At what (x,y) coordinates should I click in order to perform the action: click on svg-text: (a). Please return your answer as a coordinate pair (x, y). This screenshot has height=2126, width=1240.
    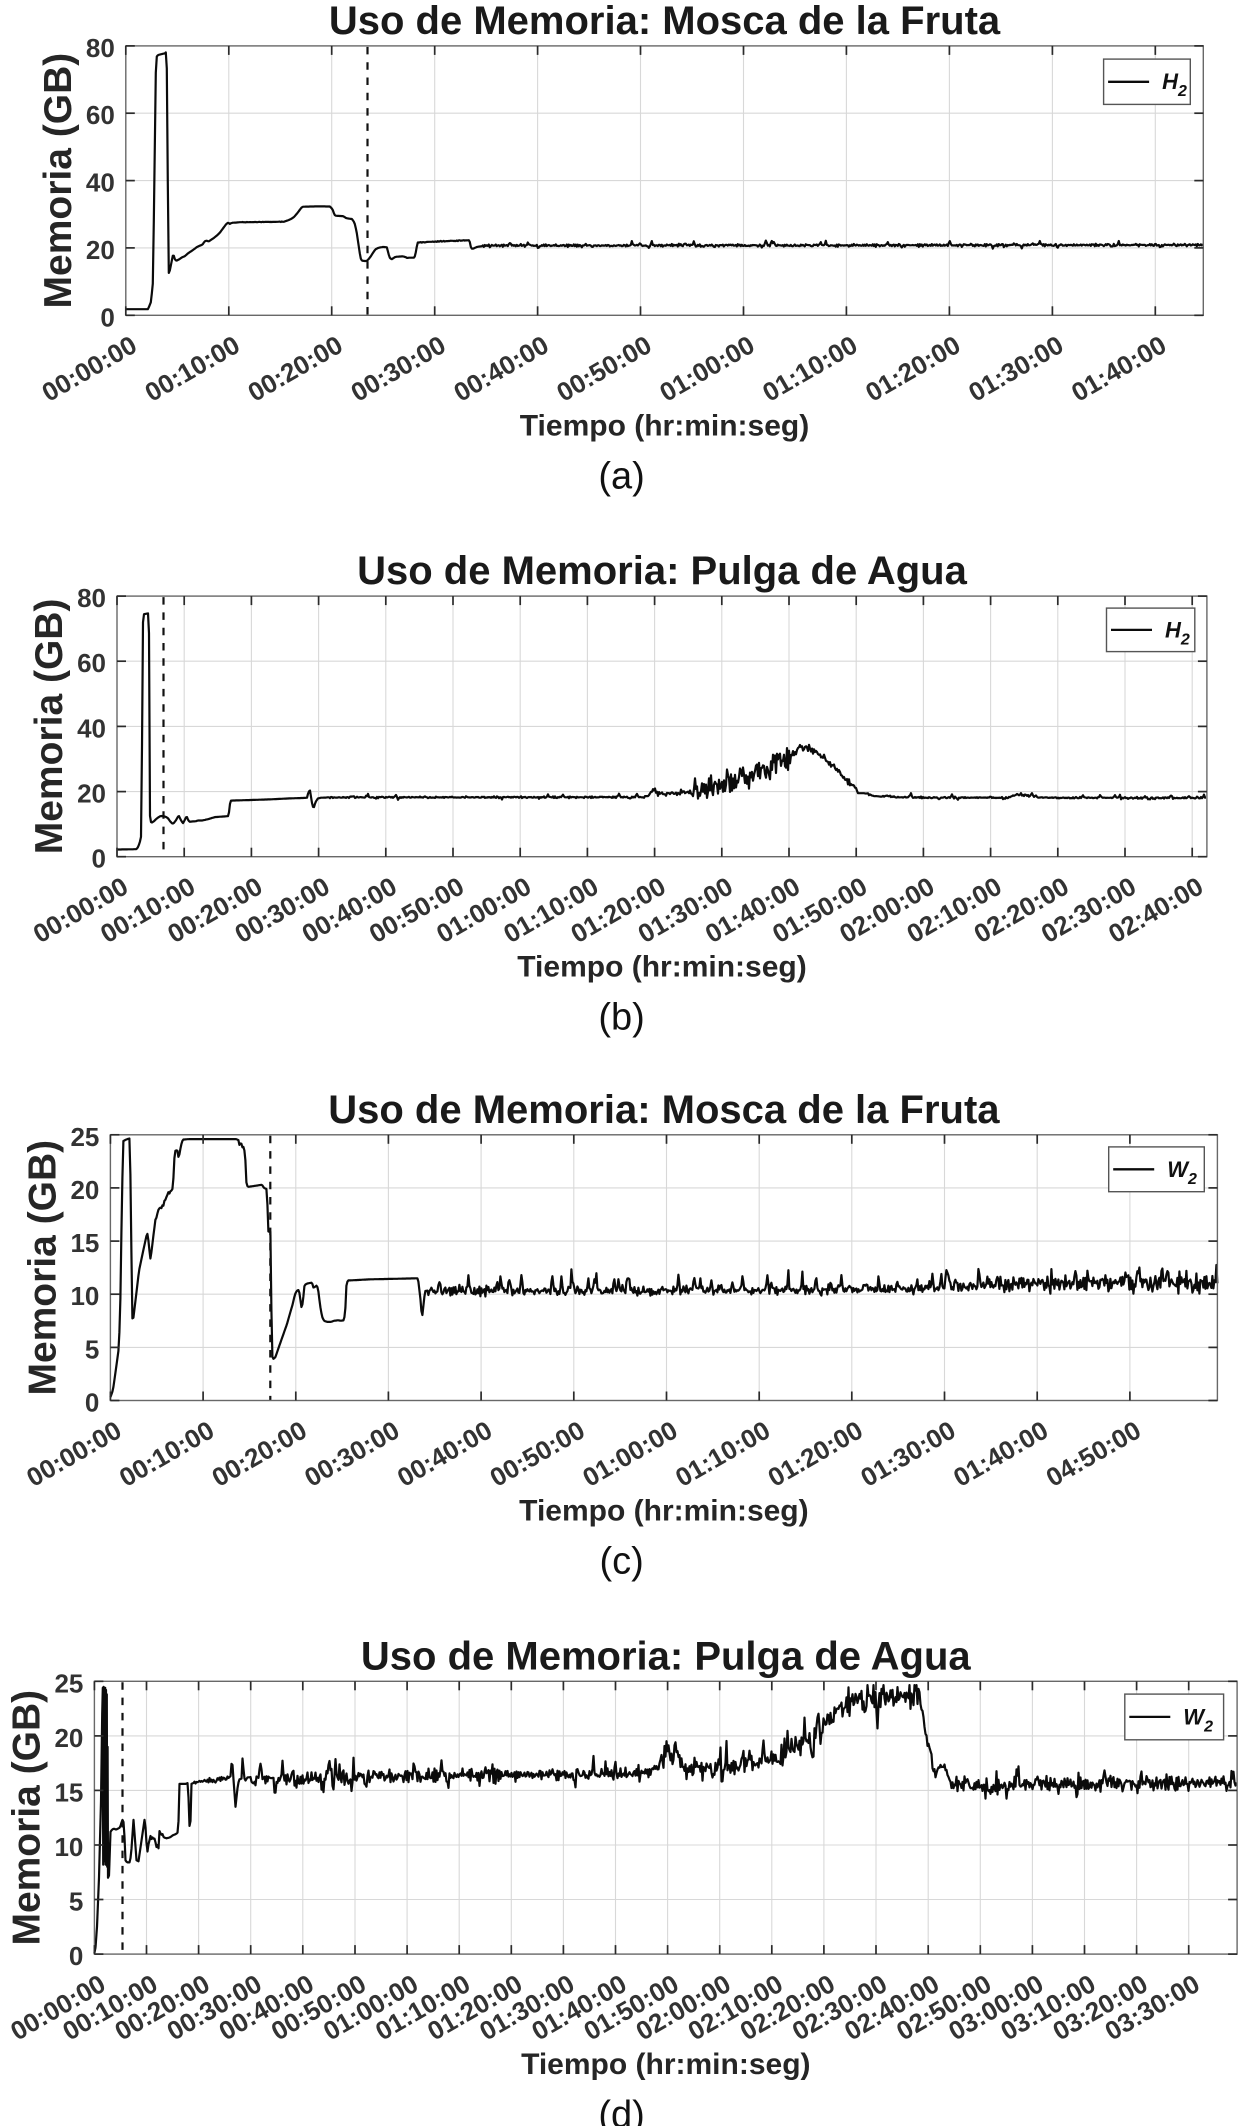
    Looking at the image, I should click on (621, 476).